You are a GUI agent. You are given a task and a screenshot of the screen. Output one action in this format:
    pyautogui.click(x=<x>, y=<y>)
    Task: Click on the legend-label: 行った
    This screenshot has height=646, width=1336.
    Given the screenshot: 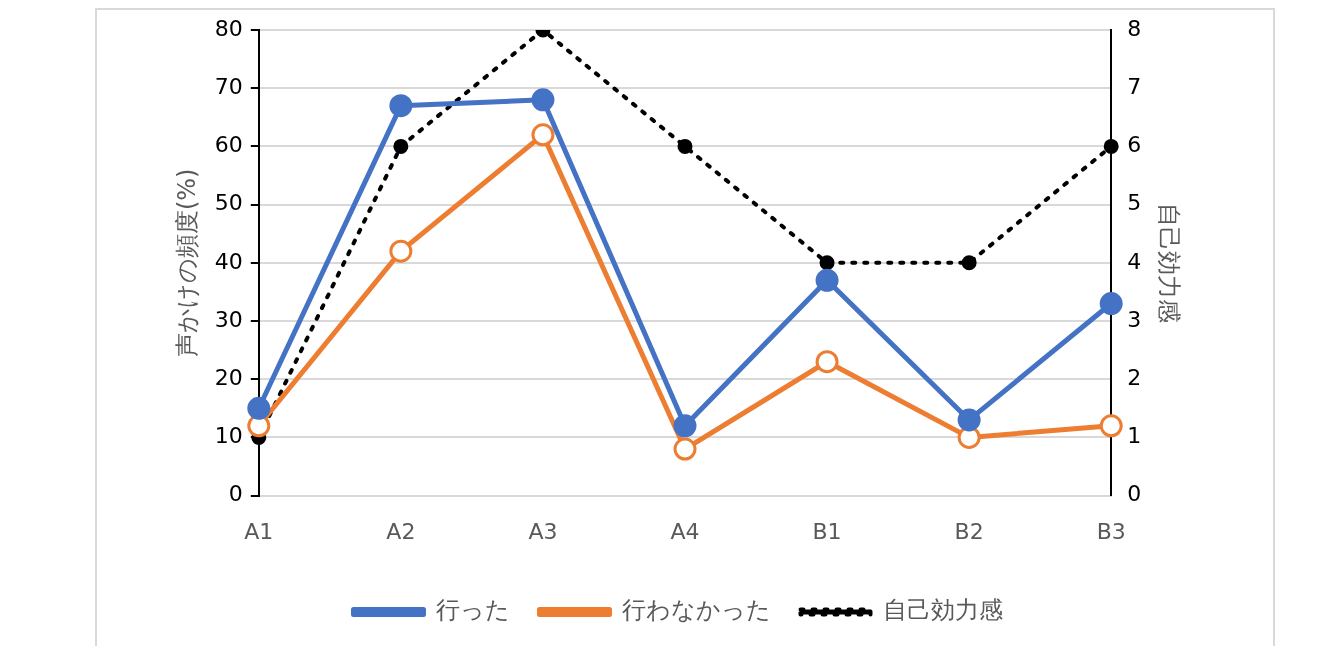 What is the action you would take?
    pyautogui.click(x=472, y=610)
    